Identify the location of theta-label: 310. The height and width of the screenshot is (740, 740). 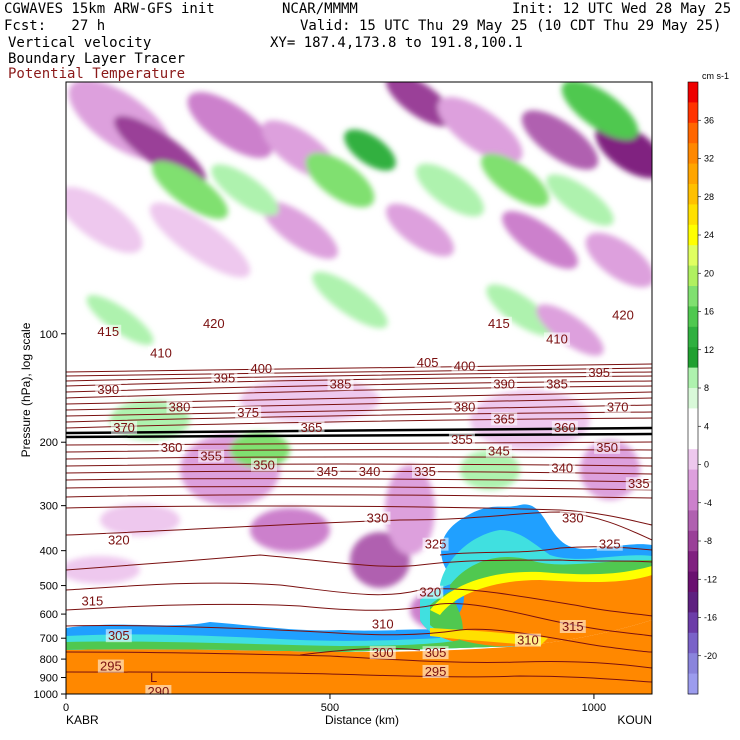
(528, 640).